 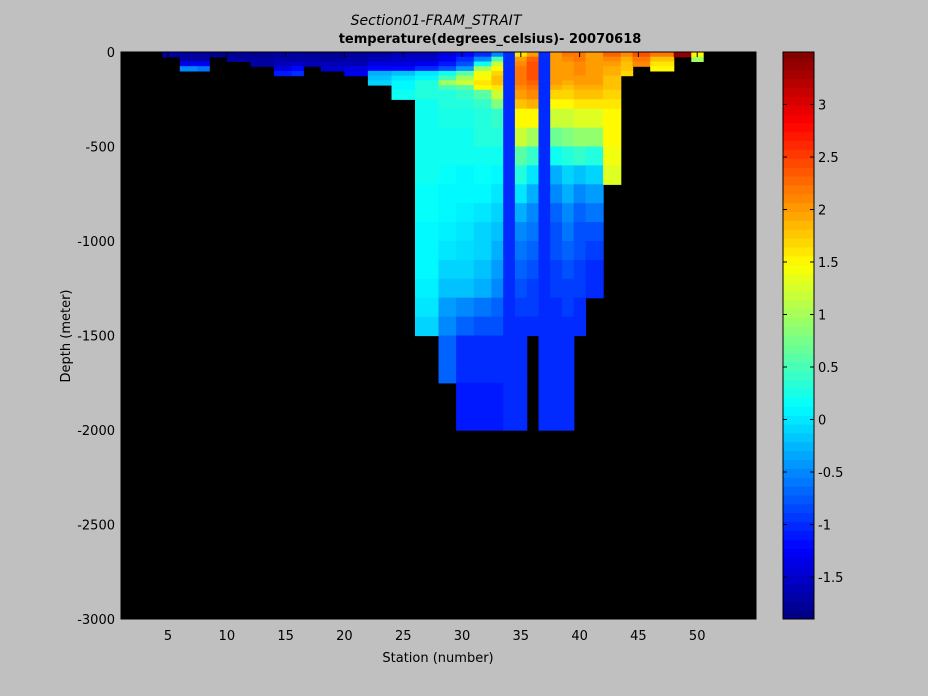 I want to click on colorbar: 3 2.5 2 1.5 1 0.5 0 -0.5 -1 -1.5, so click(x=812, y=335).